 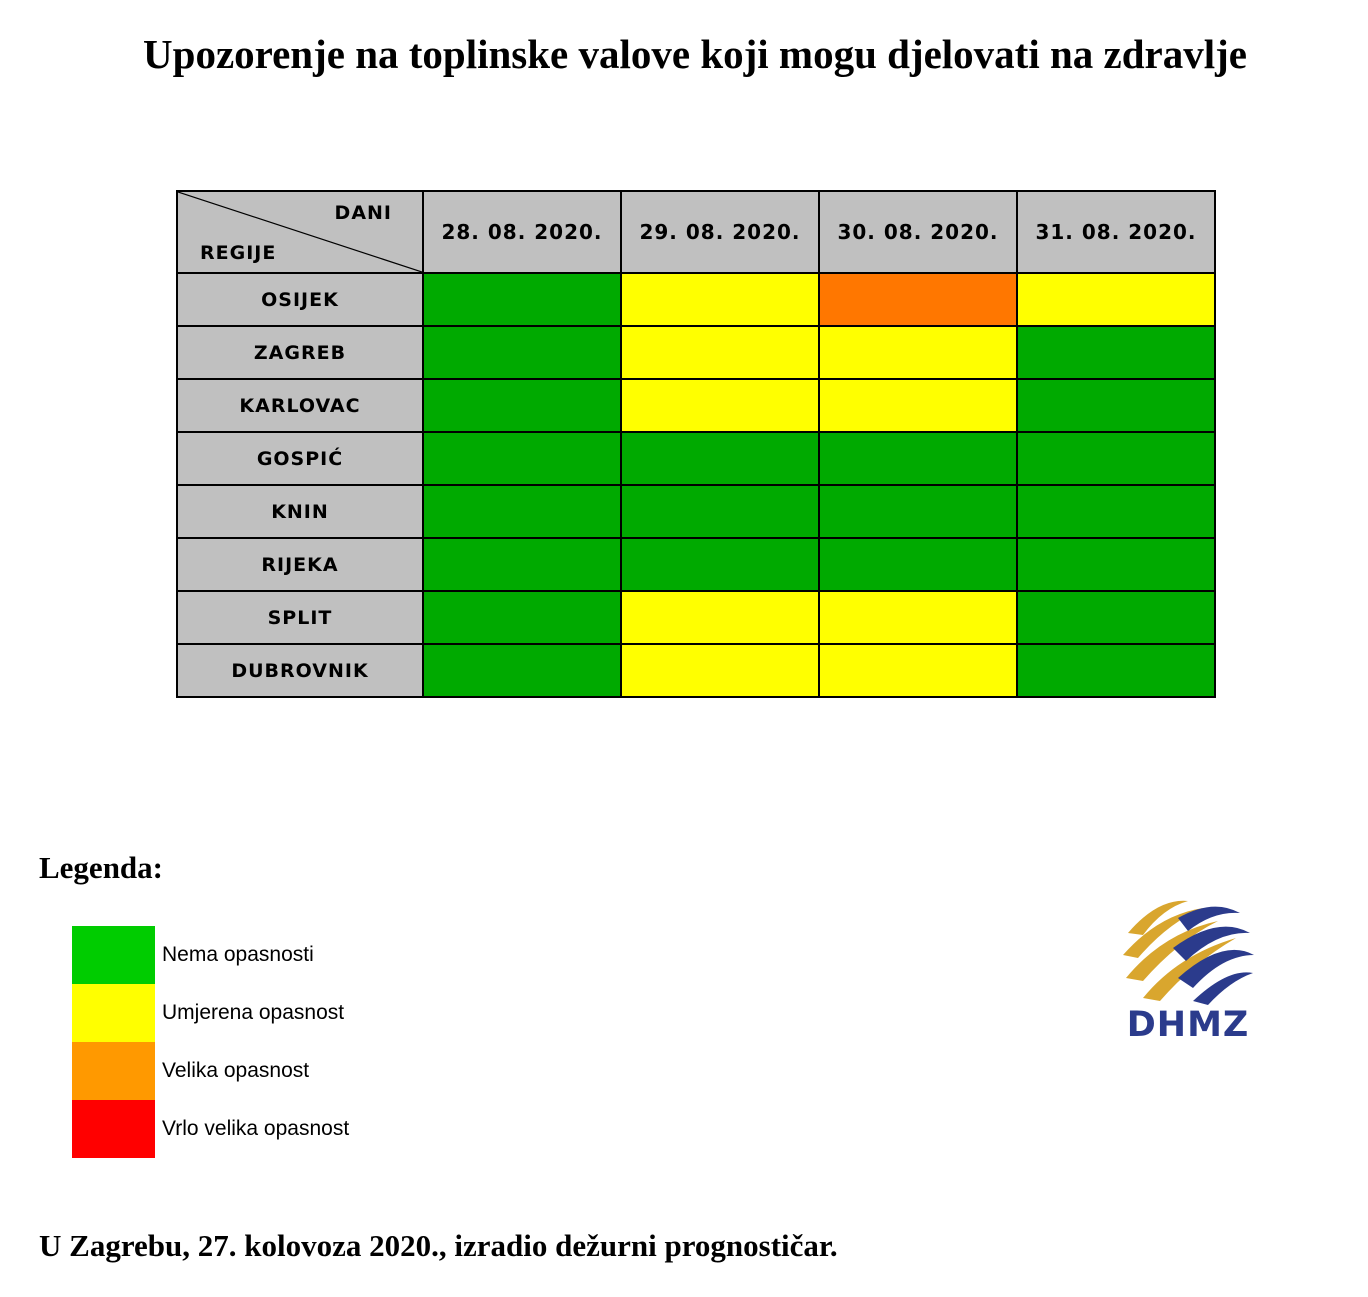 I want to click on region-label: SPLIT, so click(x=300, y=617).